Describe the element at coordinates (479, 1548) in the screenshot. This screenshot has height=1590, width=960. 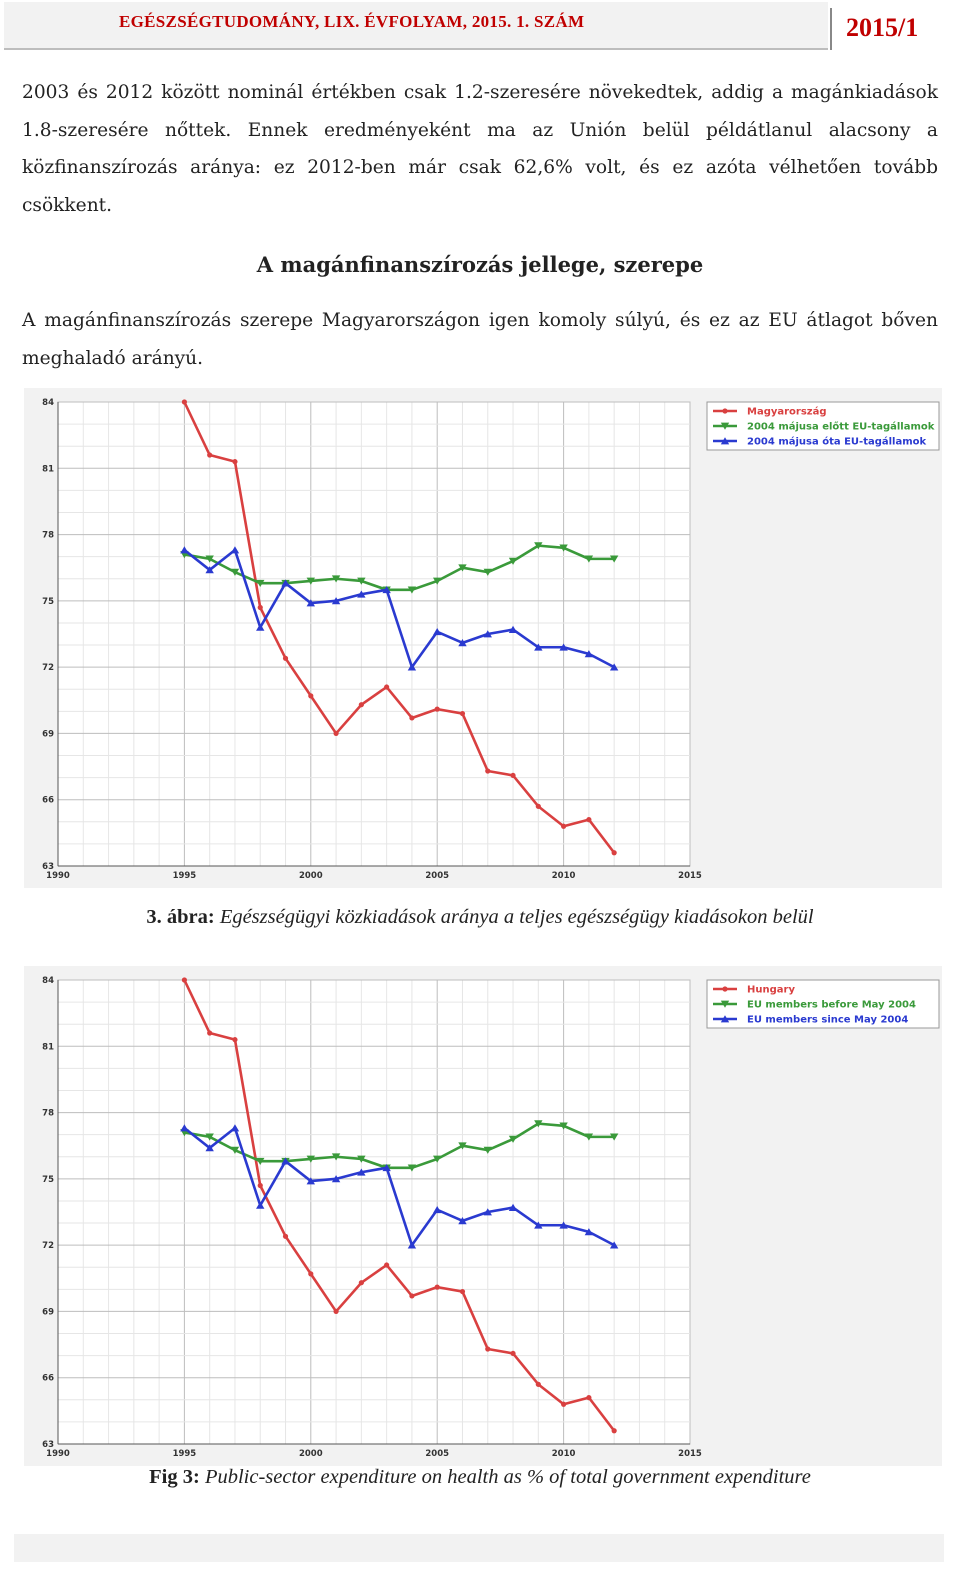
I see `footer-band` at that location.